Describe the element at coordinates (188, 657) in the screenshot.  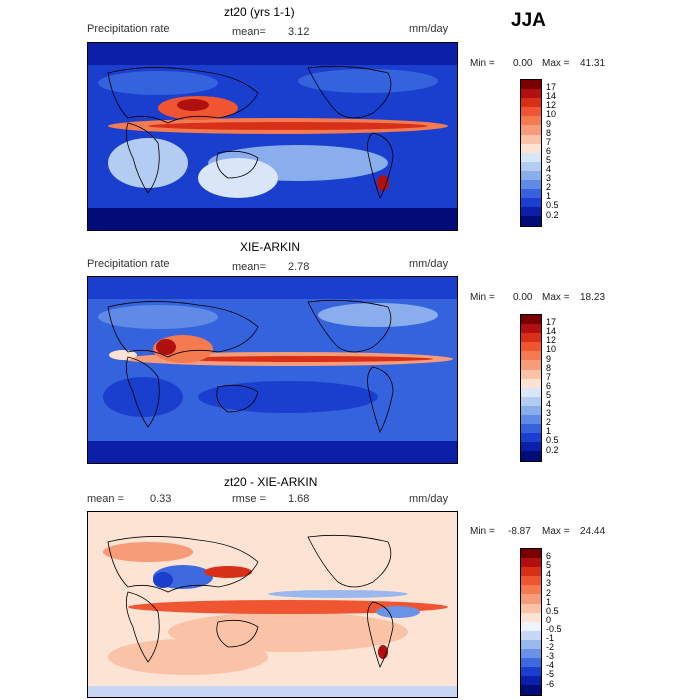
I see `panel3-region-south-indian` at that location.